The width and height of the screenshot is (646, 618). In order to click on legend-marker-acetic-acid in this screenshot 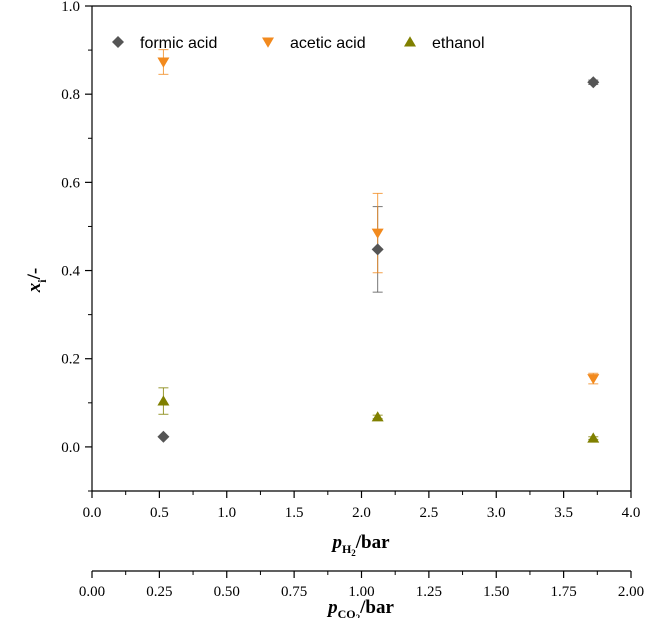, I will do `click(268, 42)`.